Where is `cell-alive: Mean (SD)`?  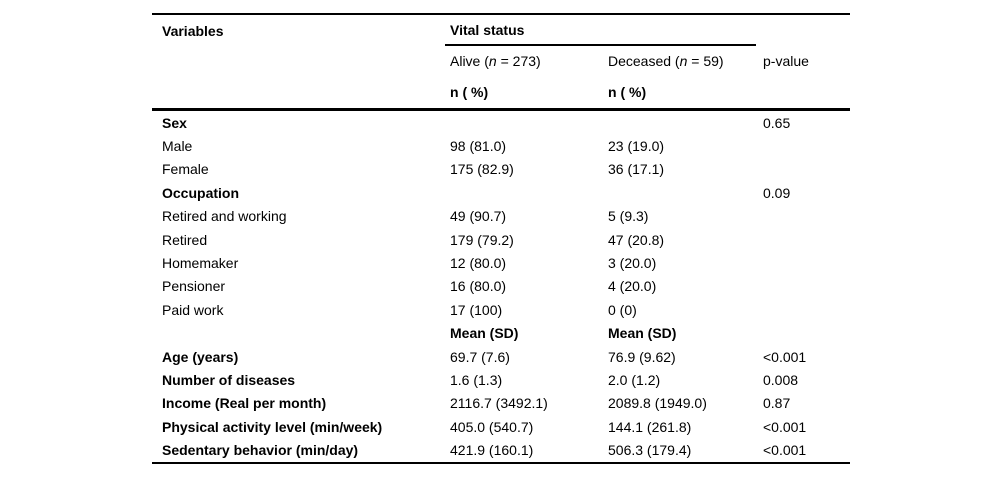
cell-alive: Mean (SD) is located at coordinates (484, 333).